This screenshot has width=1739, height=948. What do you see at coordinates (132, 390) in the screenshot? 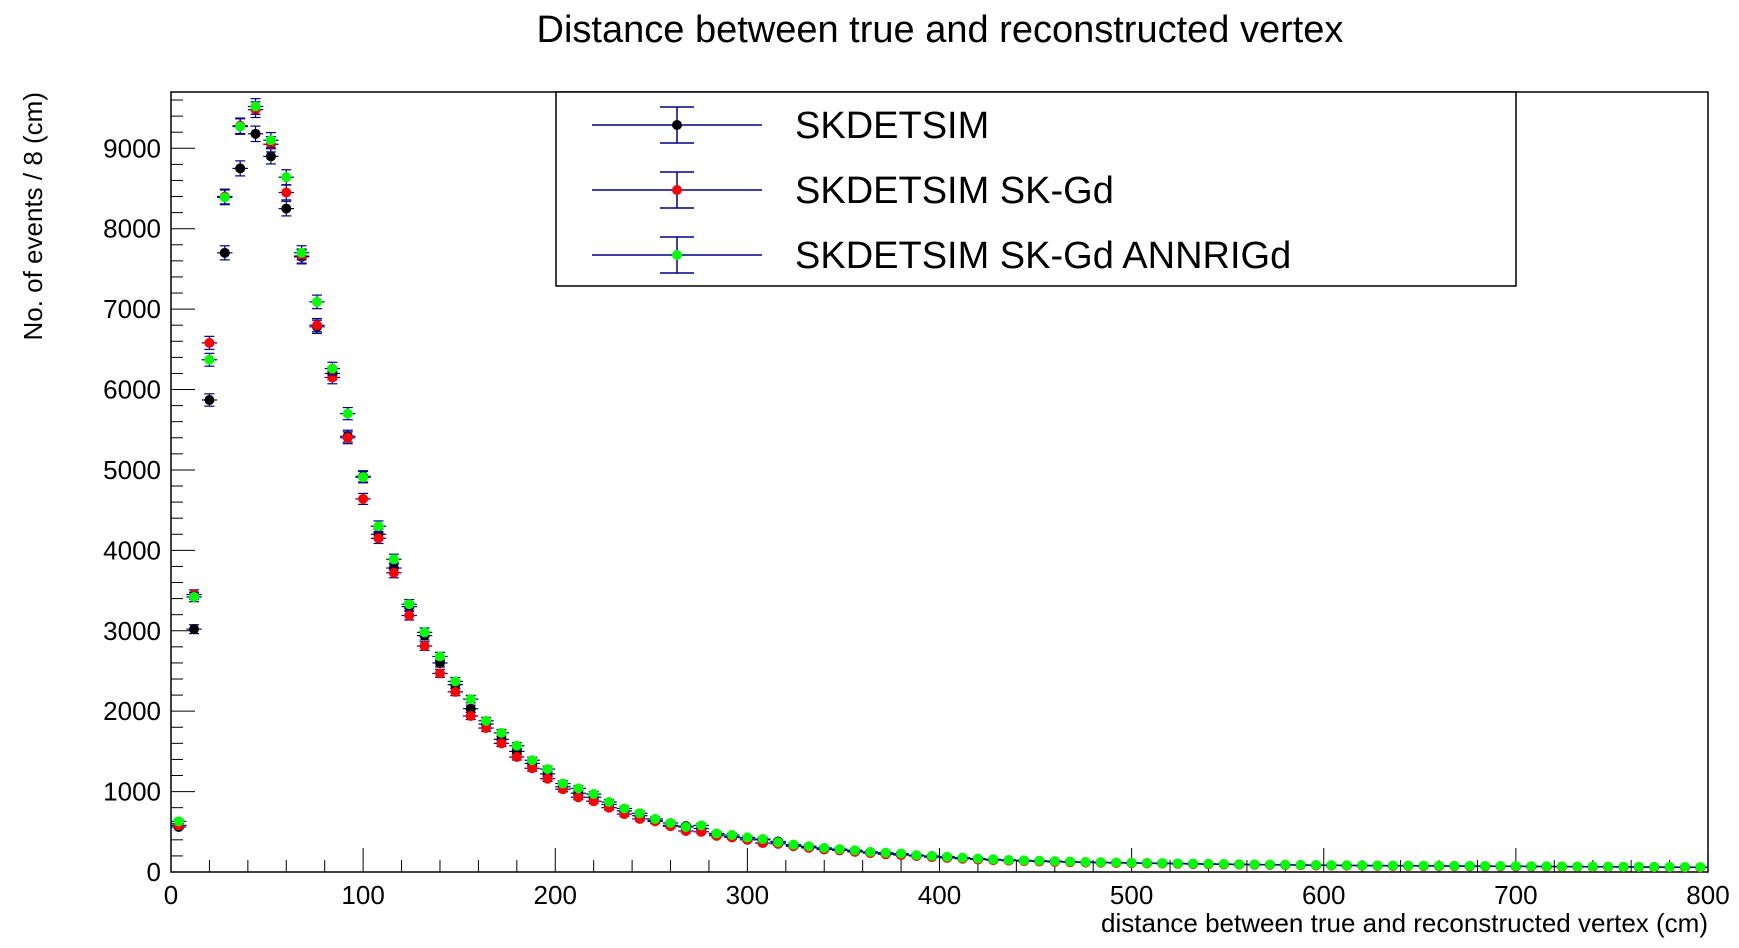
I see `y-tick-label: 6000` at bounding box center [132, 390].